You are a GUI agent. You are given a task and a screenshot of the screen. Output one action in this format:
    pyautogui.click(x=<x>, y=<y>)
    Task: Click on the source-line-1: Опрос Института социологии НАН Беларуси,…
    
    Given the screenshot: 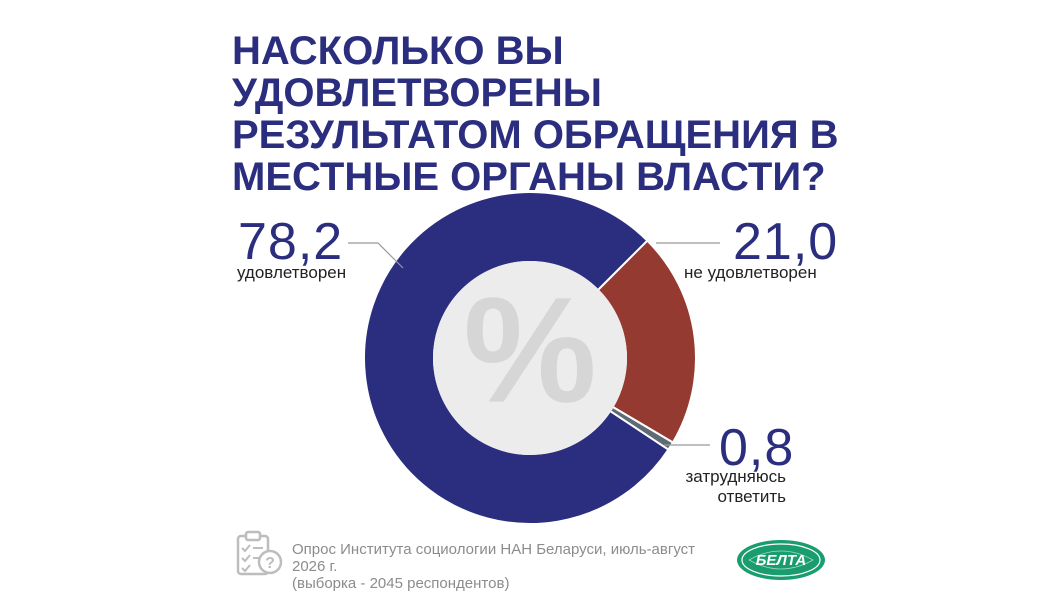 What is the action you would take?
    pyautogui.click(x=494, y=558)
    